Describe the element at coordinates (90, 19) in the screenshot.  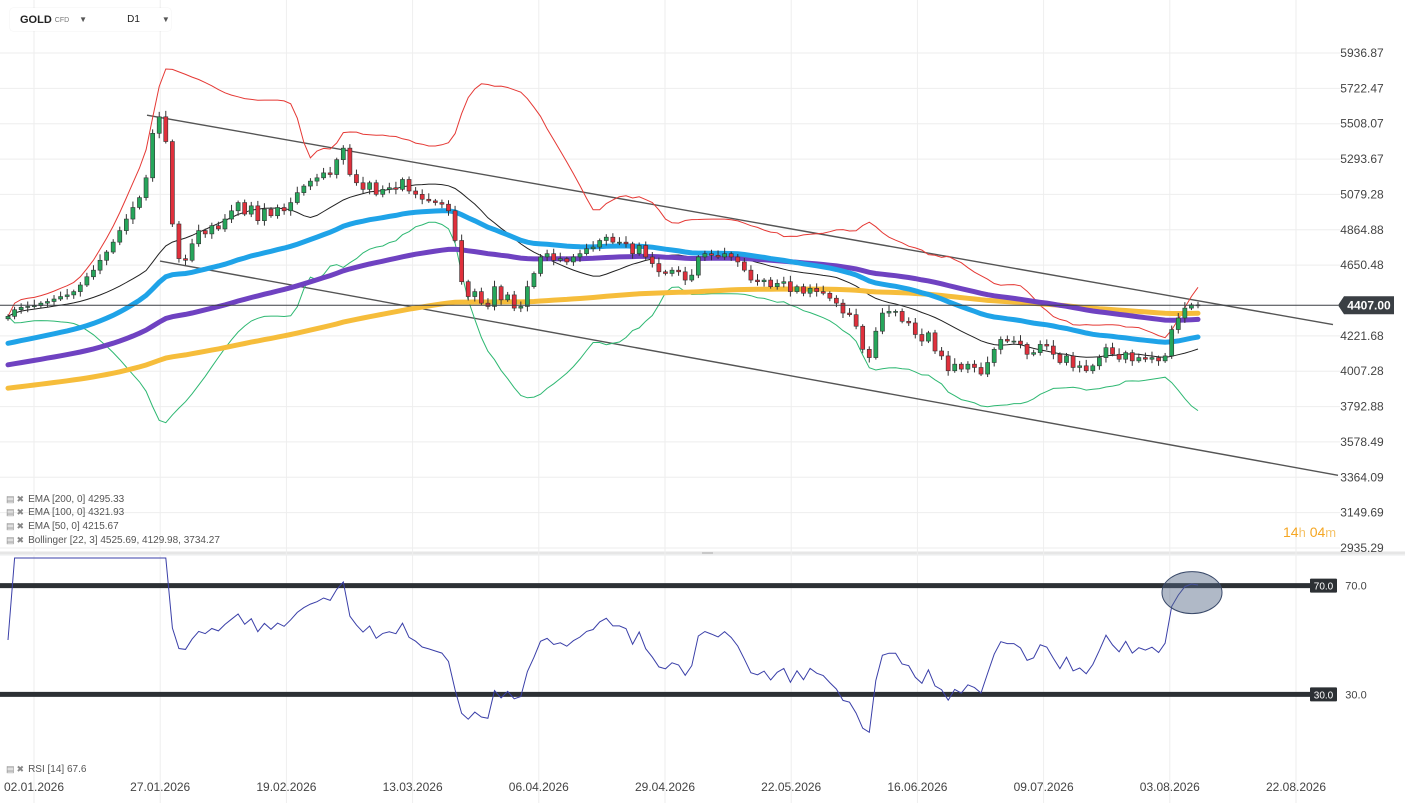
I see `symbol-selector: GOLD CFD ▼ D1 ▼` at that location.